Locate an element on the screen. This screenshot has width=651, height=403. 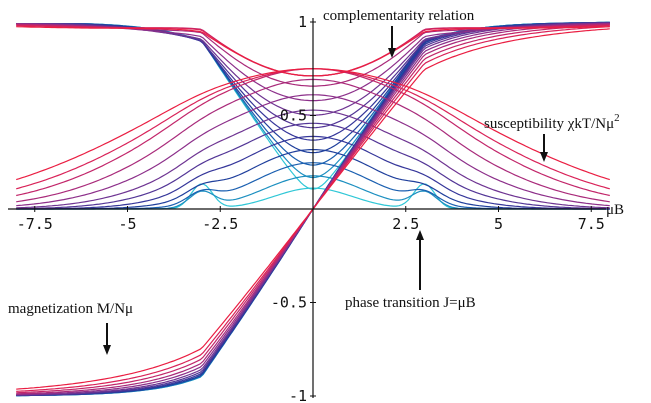
annotation-susceptibility-sup: 2 is located at coordinates (617, 118).